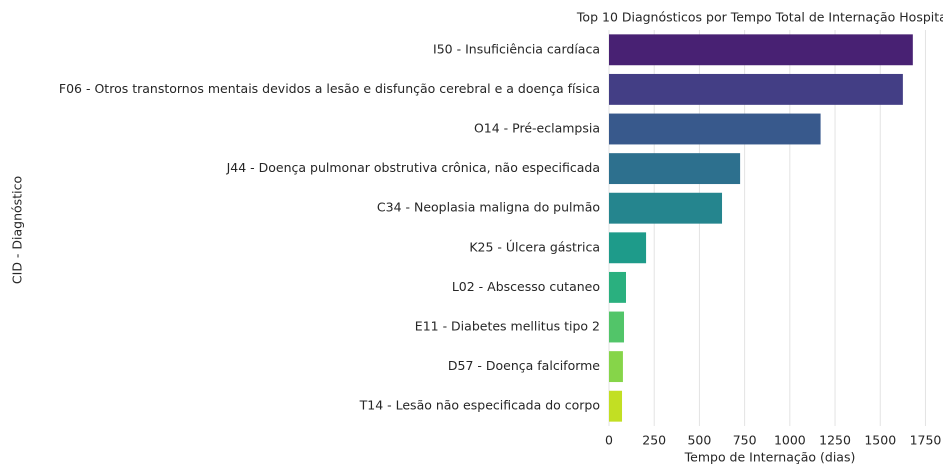 This screenshot has width=943, height=464. I want to click on x-tick-label: 750, so click(745, 440).